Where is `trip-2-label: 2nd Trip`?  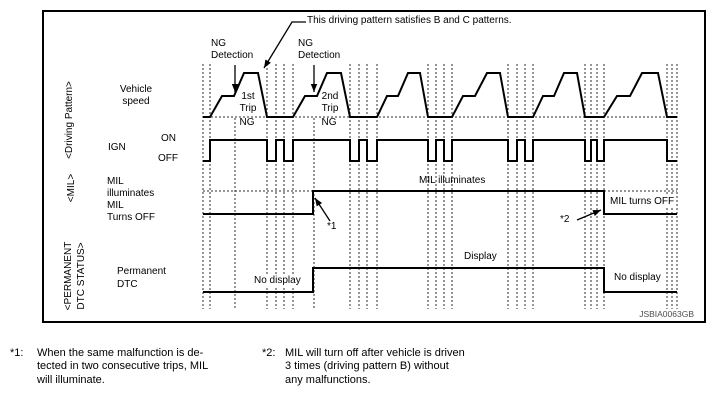 trip-2-label: 2nd Trip is located at coordinates (330, 102).